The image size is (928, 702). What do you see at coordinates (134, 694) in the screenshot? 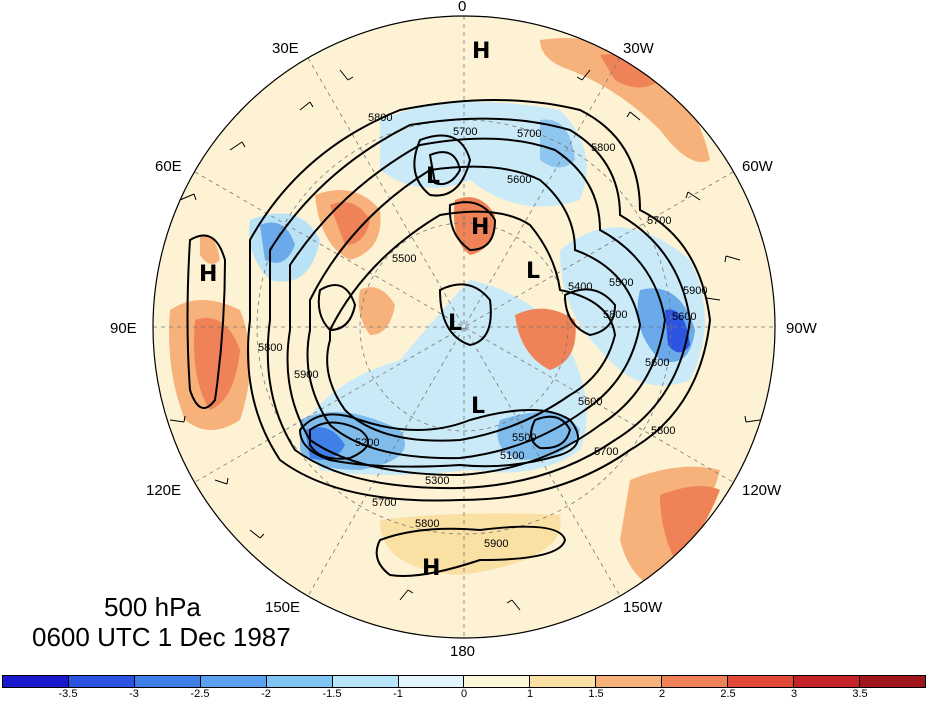
I see `colorbar-tick-label: -3` at bounding box center [134, 694].